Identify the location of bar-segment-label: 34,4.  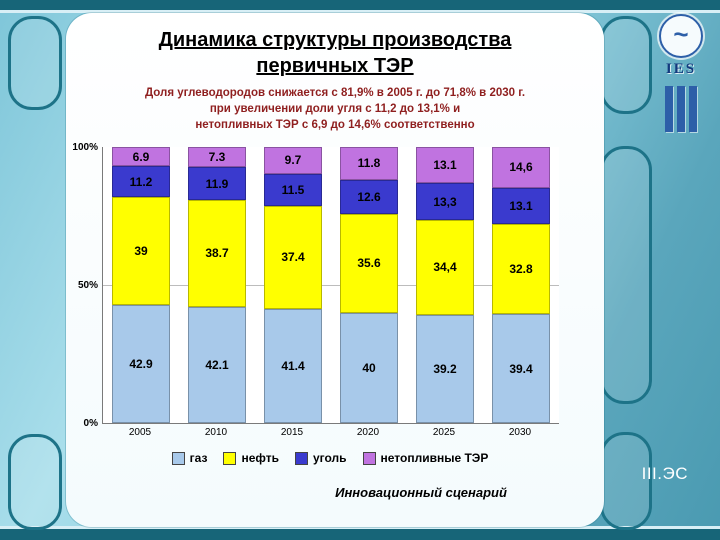
(445, 267).